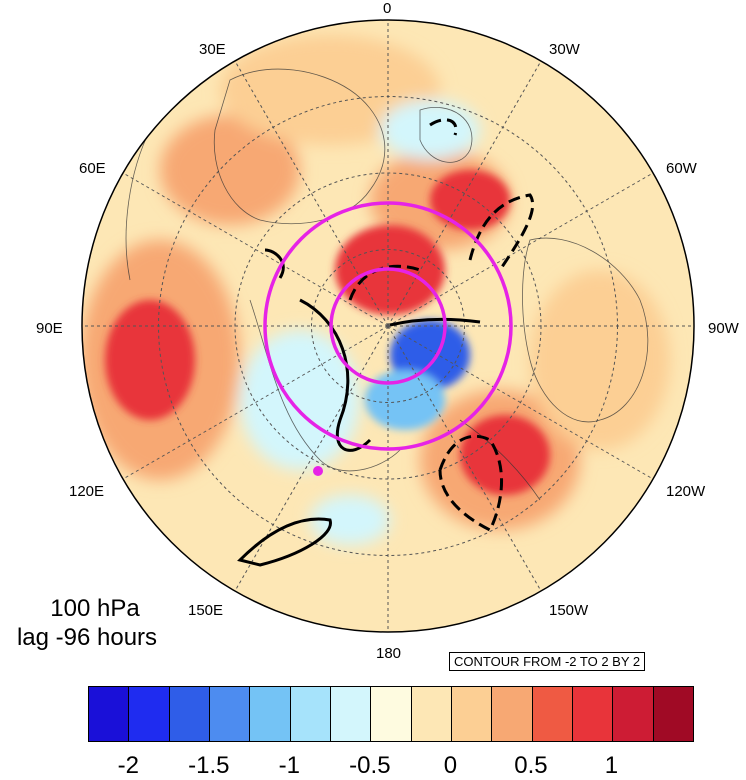  What do you see at coordinates (284, 542) in the screenshot?
I see `contour-positive-pacific` at bounding box center [284, 542].